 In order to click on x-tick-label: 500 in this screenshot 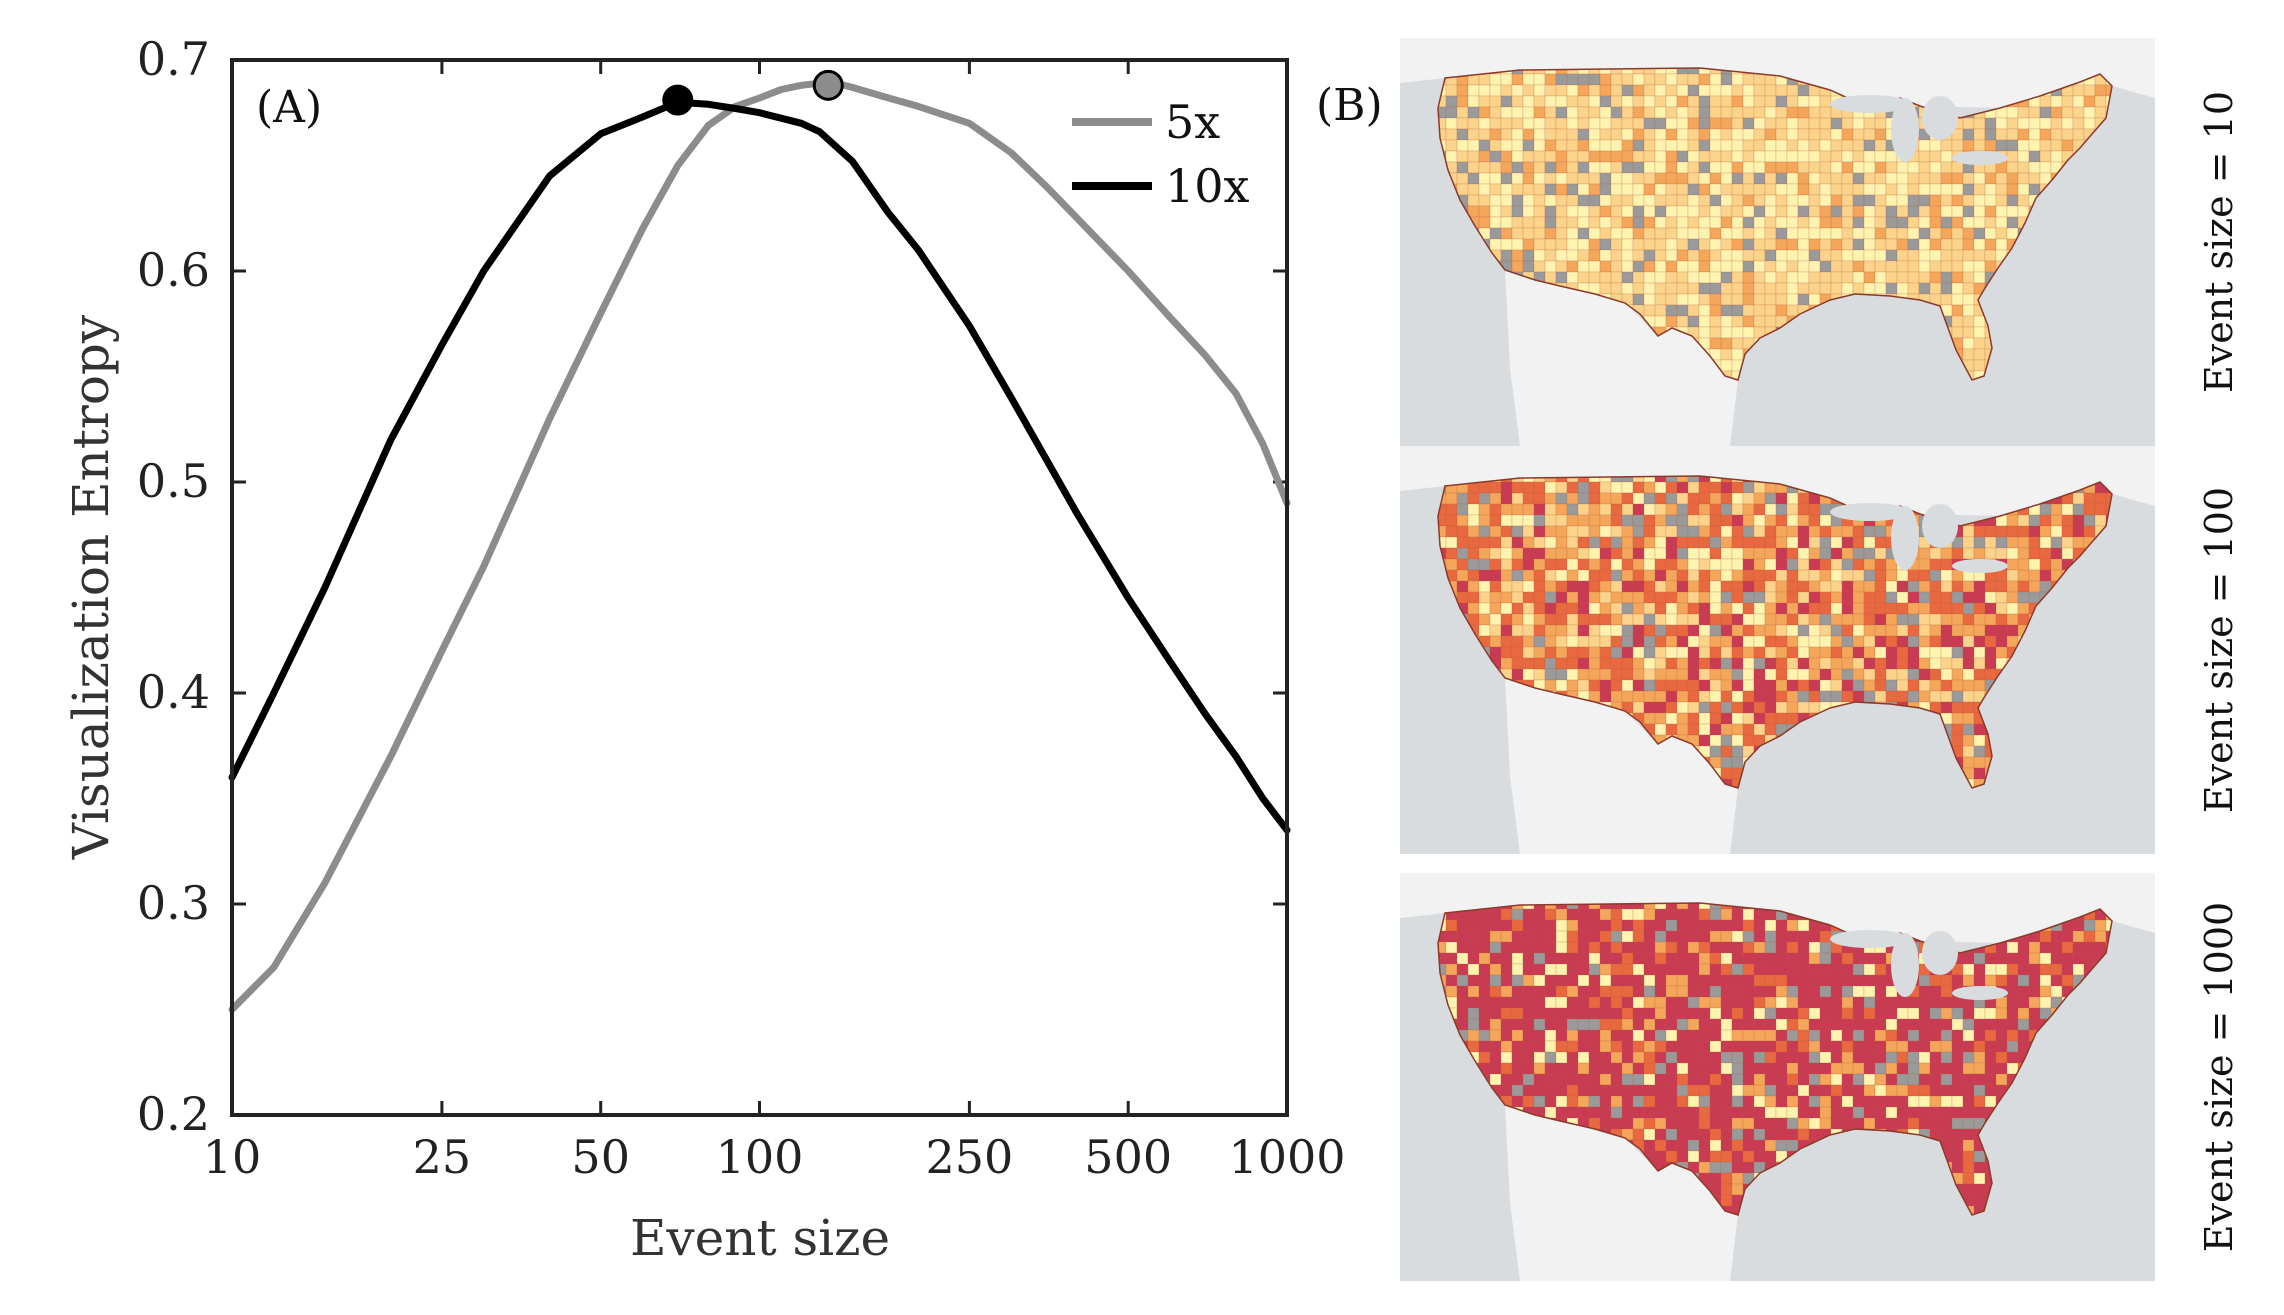, I will do `click(1128, 1157)`.